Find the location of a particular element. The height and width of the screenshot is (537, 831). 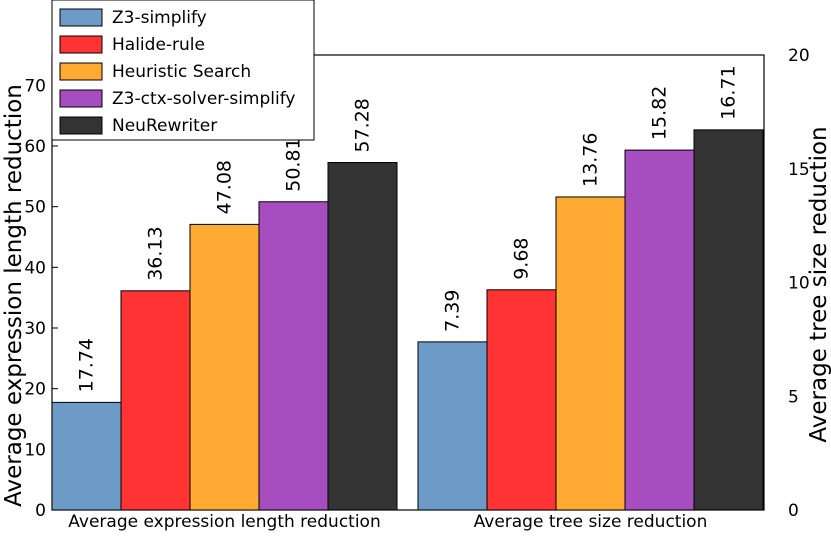

legend-swatch-z3-ctx-solver-simplify is located at coordinates (81, 98).